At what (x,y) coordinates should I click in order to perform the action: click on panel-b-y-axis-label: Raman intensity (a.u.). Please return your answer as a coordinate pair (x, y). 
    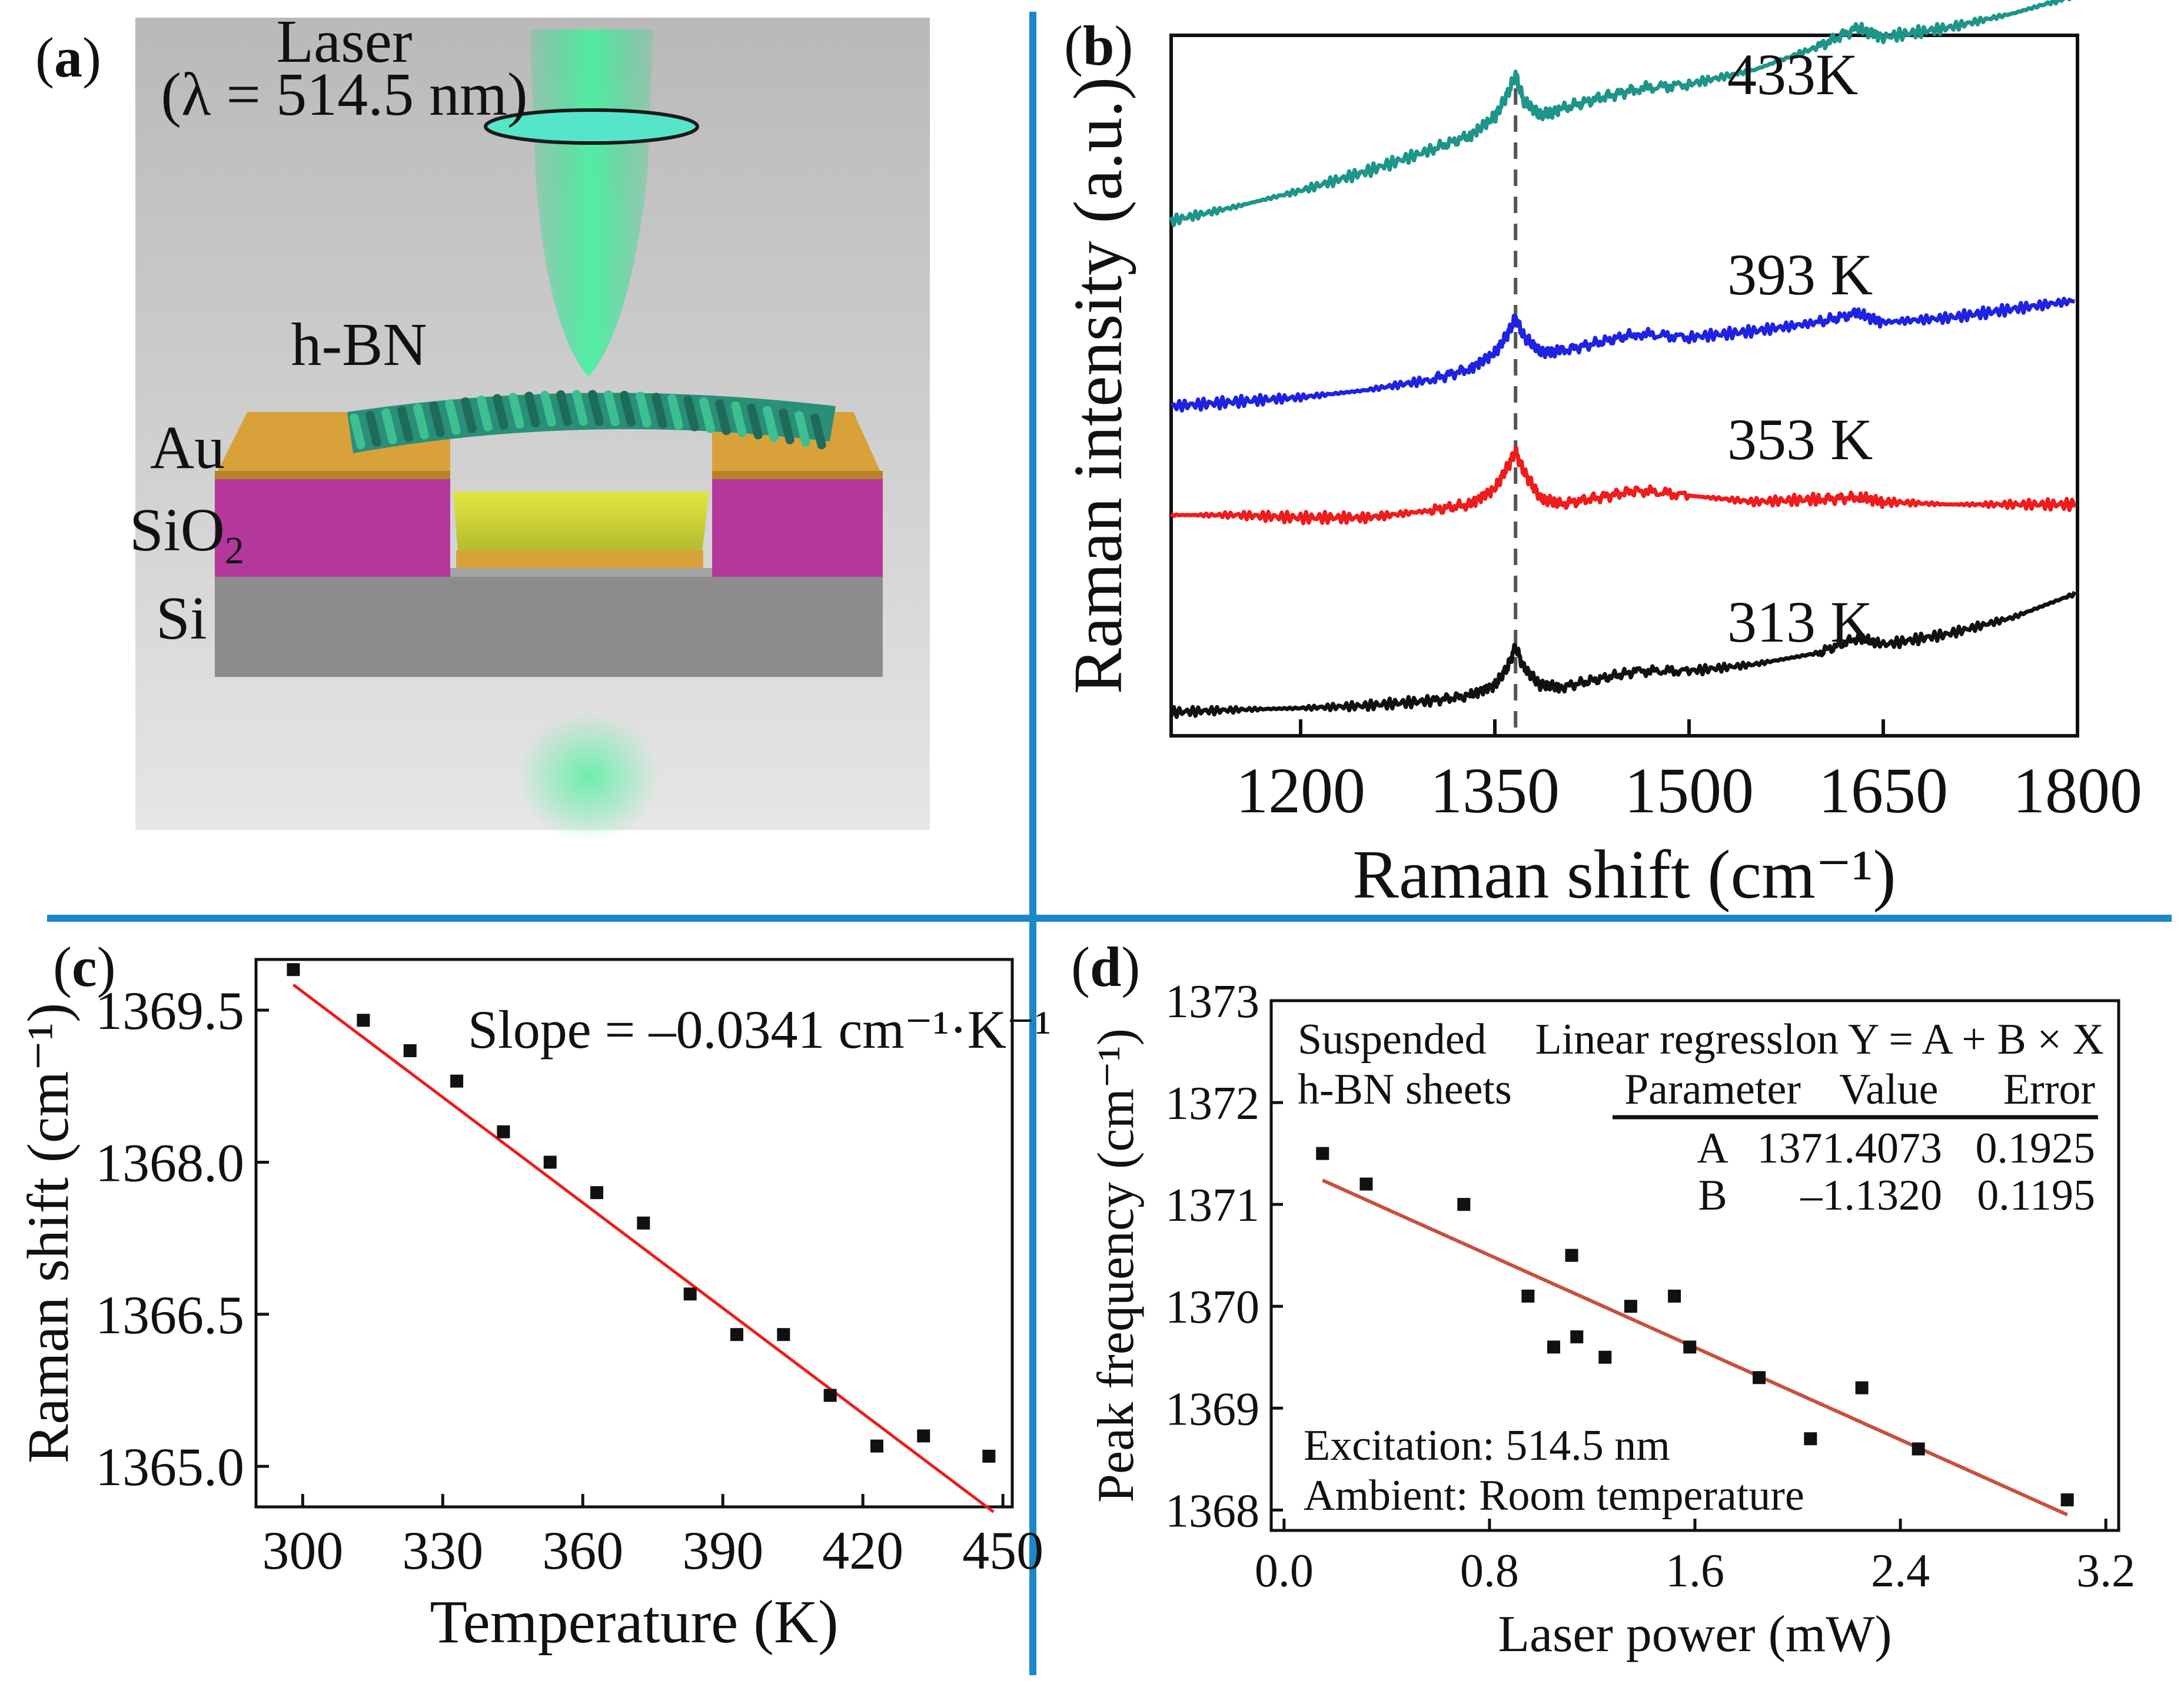
    Looking at the image, I should click on (1097, 386).